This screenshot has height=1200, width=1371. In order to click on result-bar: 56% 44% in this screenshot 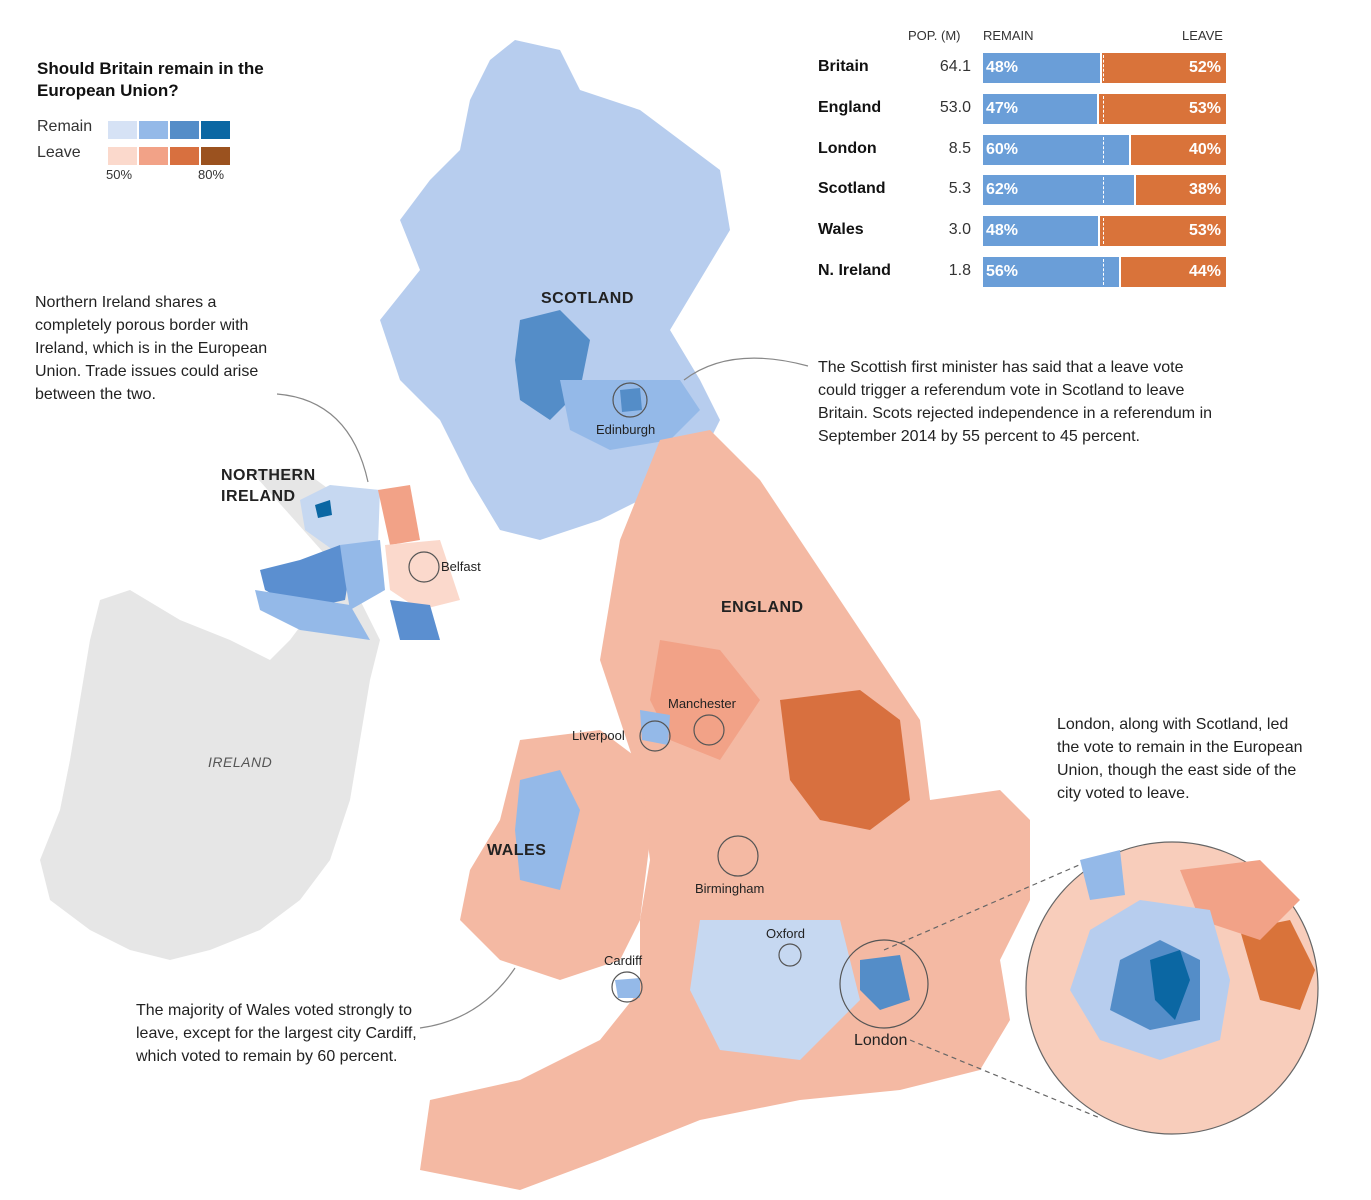, I will do `click(1104, 272)`.